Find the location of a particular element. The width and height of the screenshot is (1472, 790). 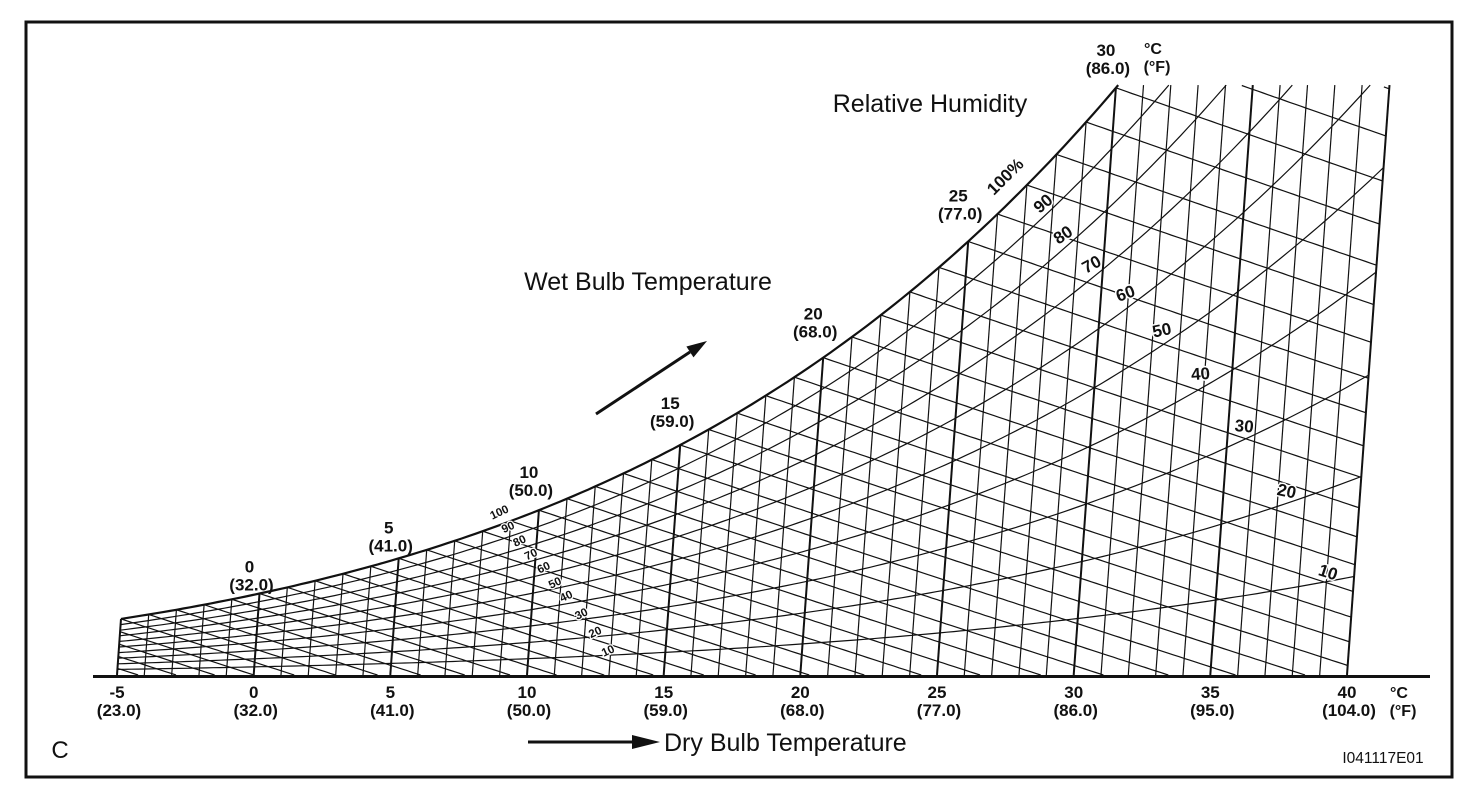

wet-bulb-label-fahrenheit: (86.0) is located at coordinates (1108, 68).